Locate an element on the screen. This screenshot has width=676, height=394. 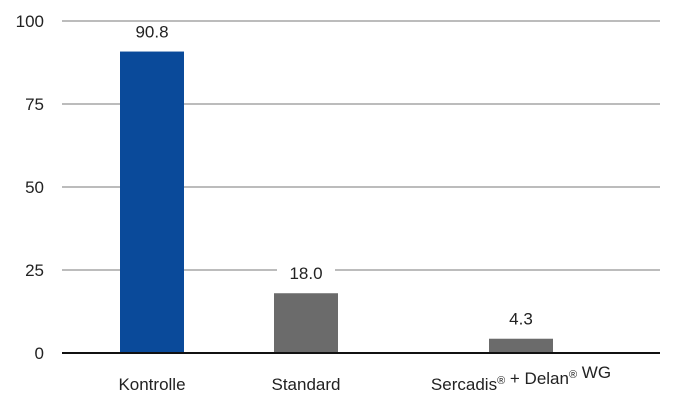
data-label: 4.3 is located at coordinates (521, 319).